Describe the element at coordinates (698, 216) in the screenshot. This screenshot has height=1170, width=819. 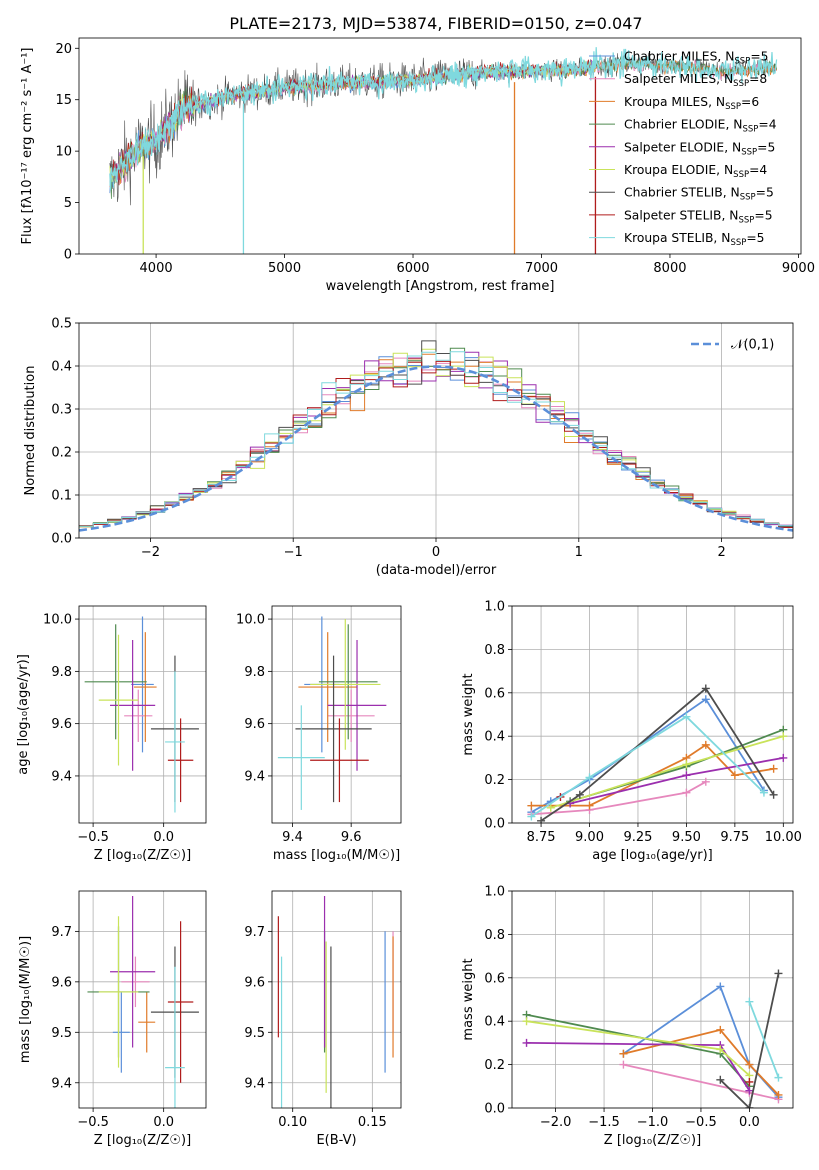
I see `legend-entry: Salpeter STELIB, NSSP=5` at that location.